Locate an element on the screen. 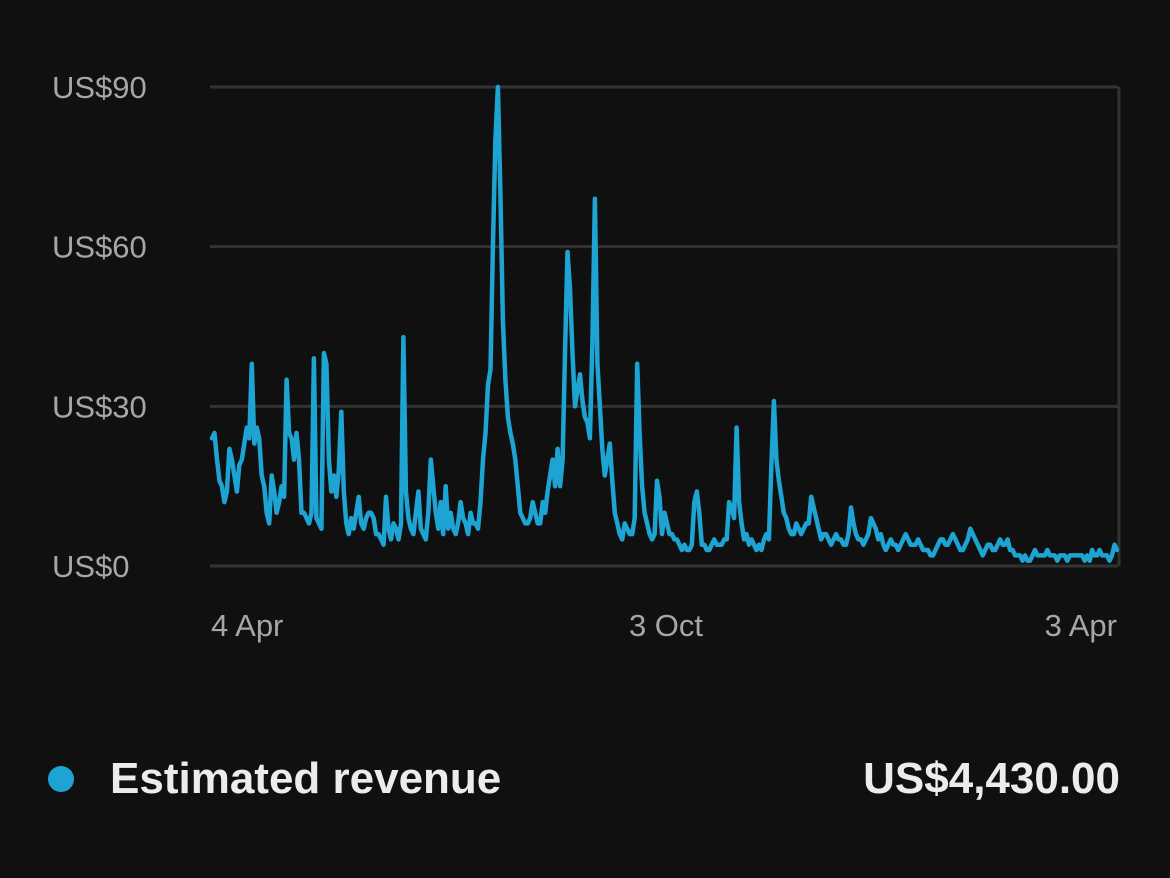  y-tick-label: US$60 is located at coordinates (99, 247).